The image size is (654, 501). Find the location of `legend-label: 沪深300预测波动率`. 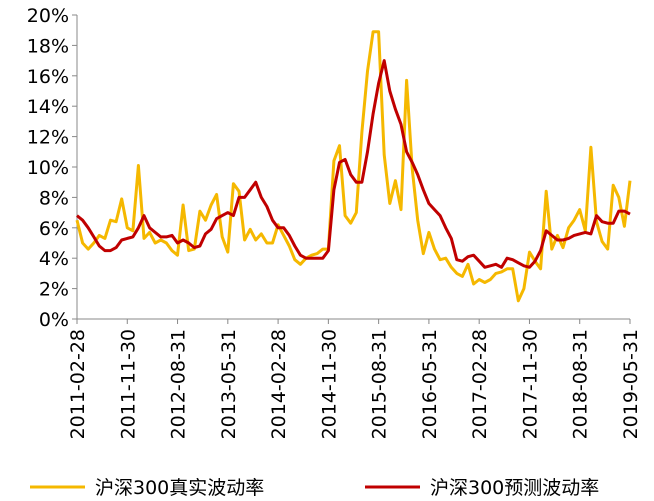

legend-label: 沪深300预测波动率 is located at coordinates (514, 488).